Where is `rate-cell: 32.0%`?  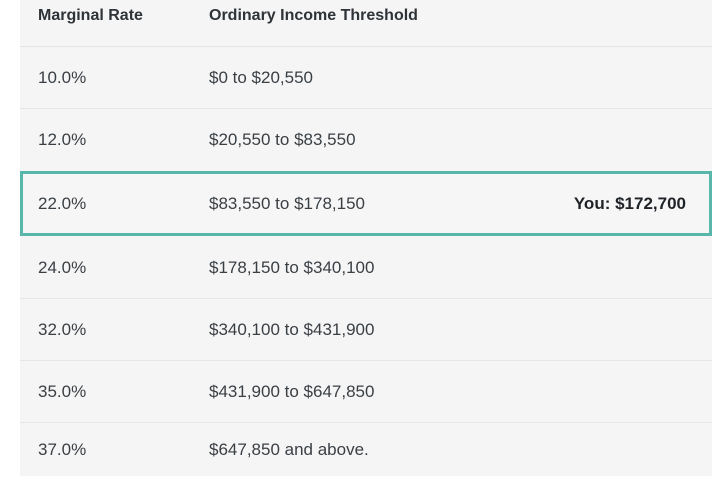
rate-cell: 32.0% is located at coordinates (62, 329).